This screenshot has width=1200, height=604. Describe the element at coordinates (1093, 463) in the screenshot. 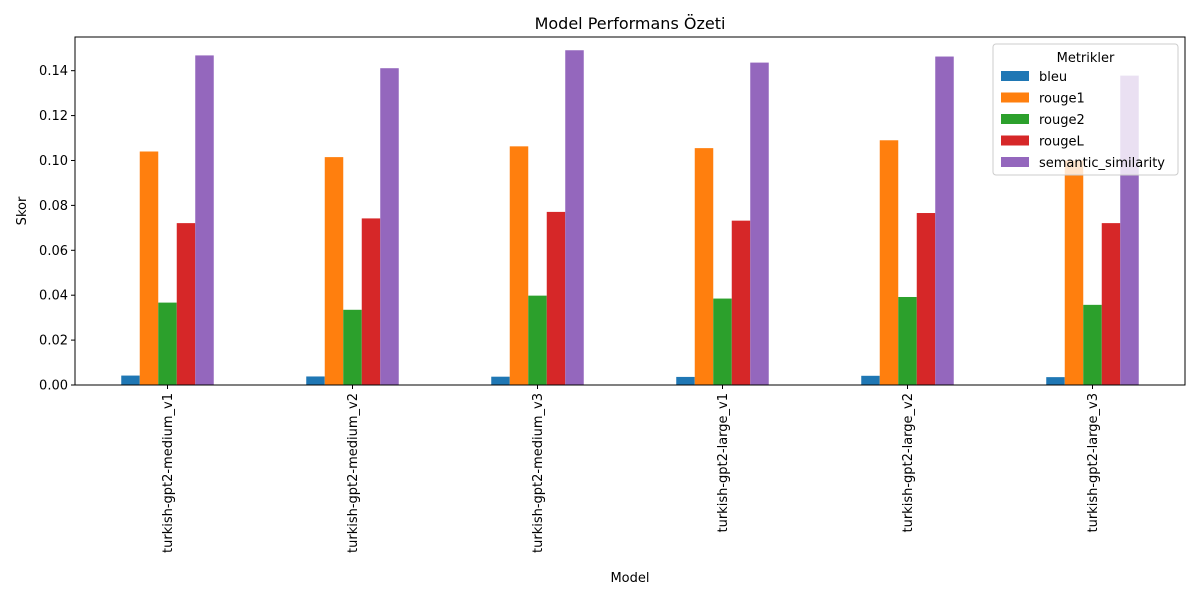

I see `x-tick-label: turkish-gpt2-large_v3` at that location.